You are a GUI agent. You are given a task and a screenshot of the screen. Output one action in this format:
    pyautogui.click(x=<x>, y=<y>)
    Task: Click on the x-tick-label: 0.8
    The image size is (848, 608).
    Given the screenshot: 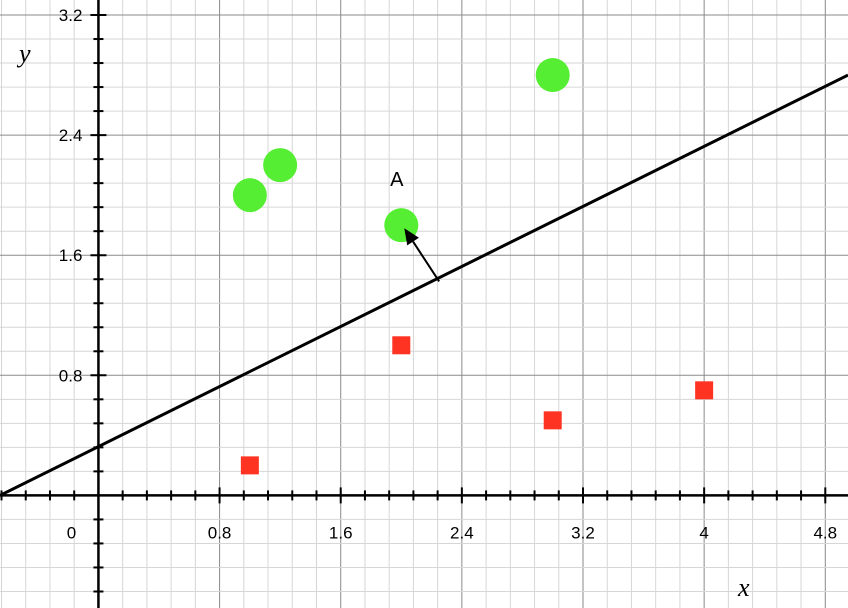 What is the action you would take?
    pyautogui.click(x=220, y=532)
    